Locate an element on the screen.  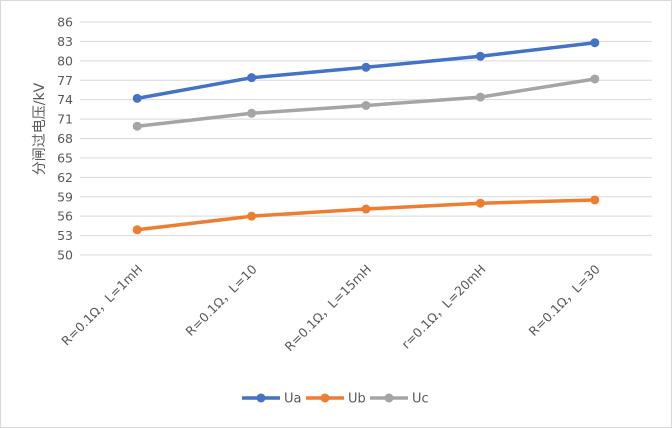
y-tick-label: 86 is located at coordinates (65, 22).